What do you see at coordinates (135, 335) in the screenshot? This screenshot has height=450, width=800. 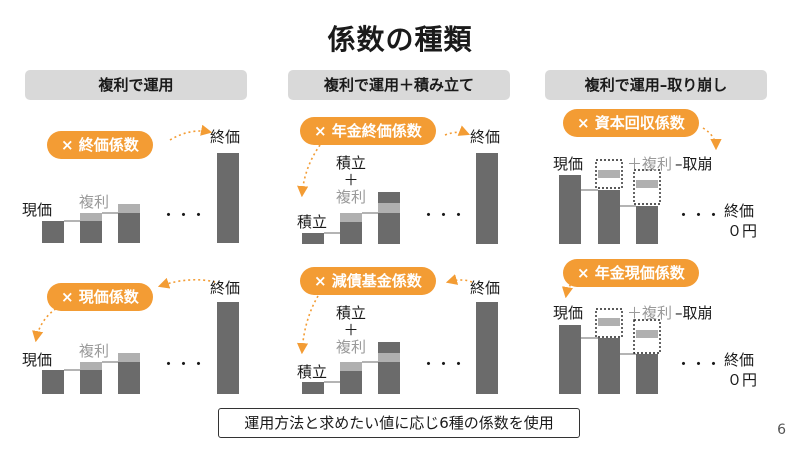 I see `diagram-genka` at bounding box center [135, 335].